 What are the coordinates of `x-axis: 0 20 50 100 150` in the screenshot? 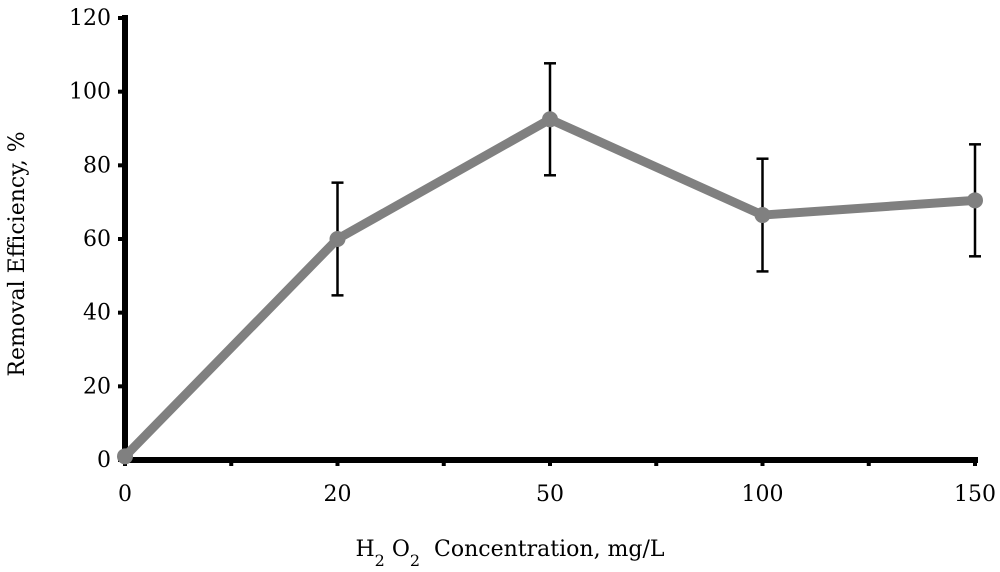 It's located at (557, 482).